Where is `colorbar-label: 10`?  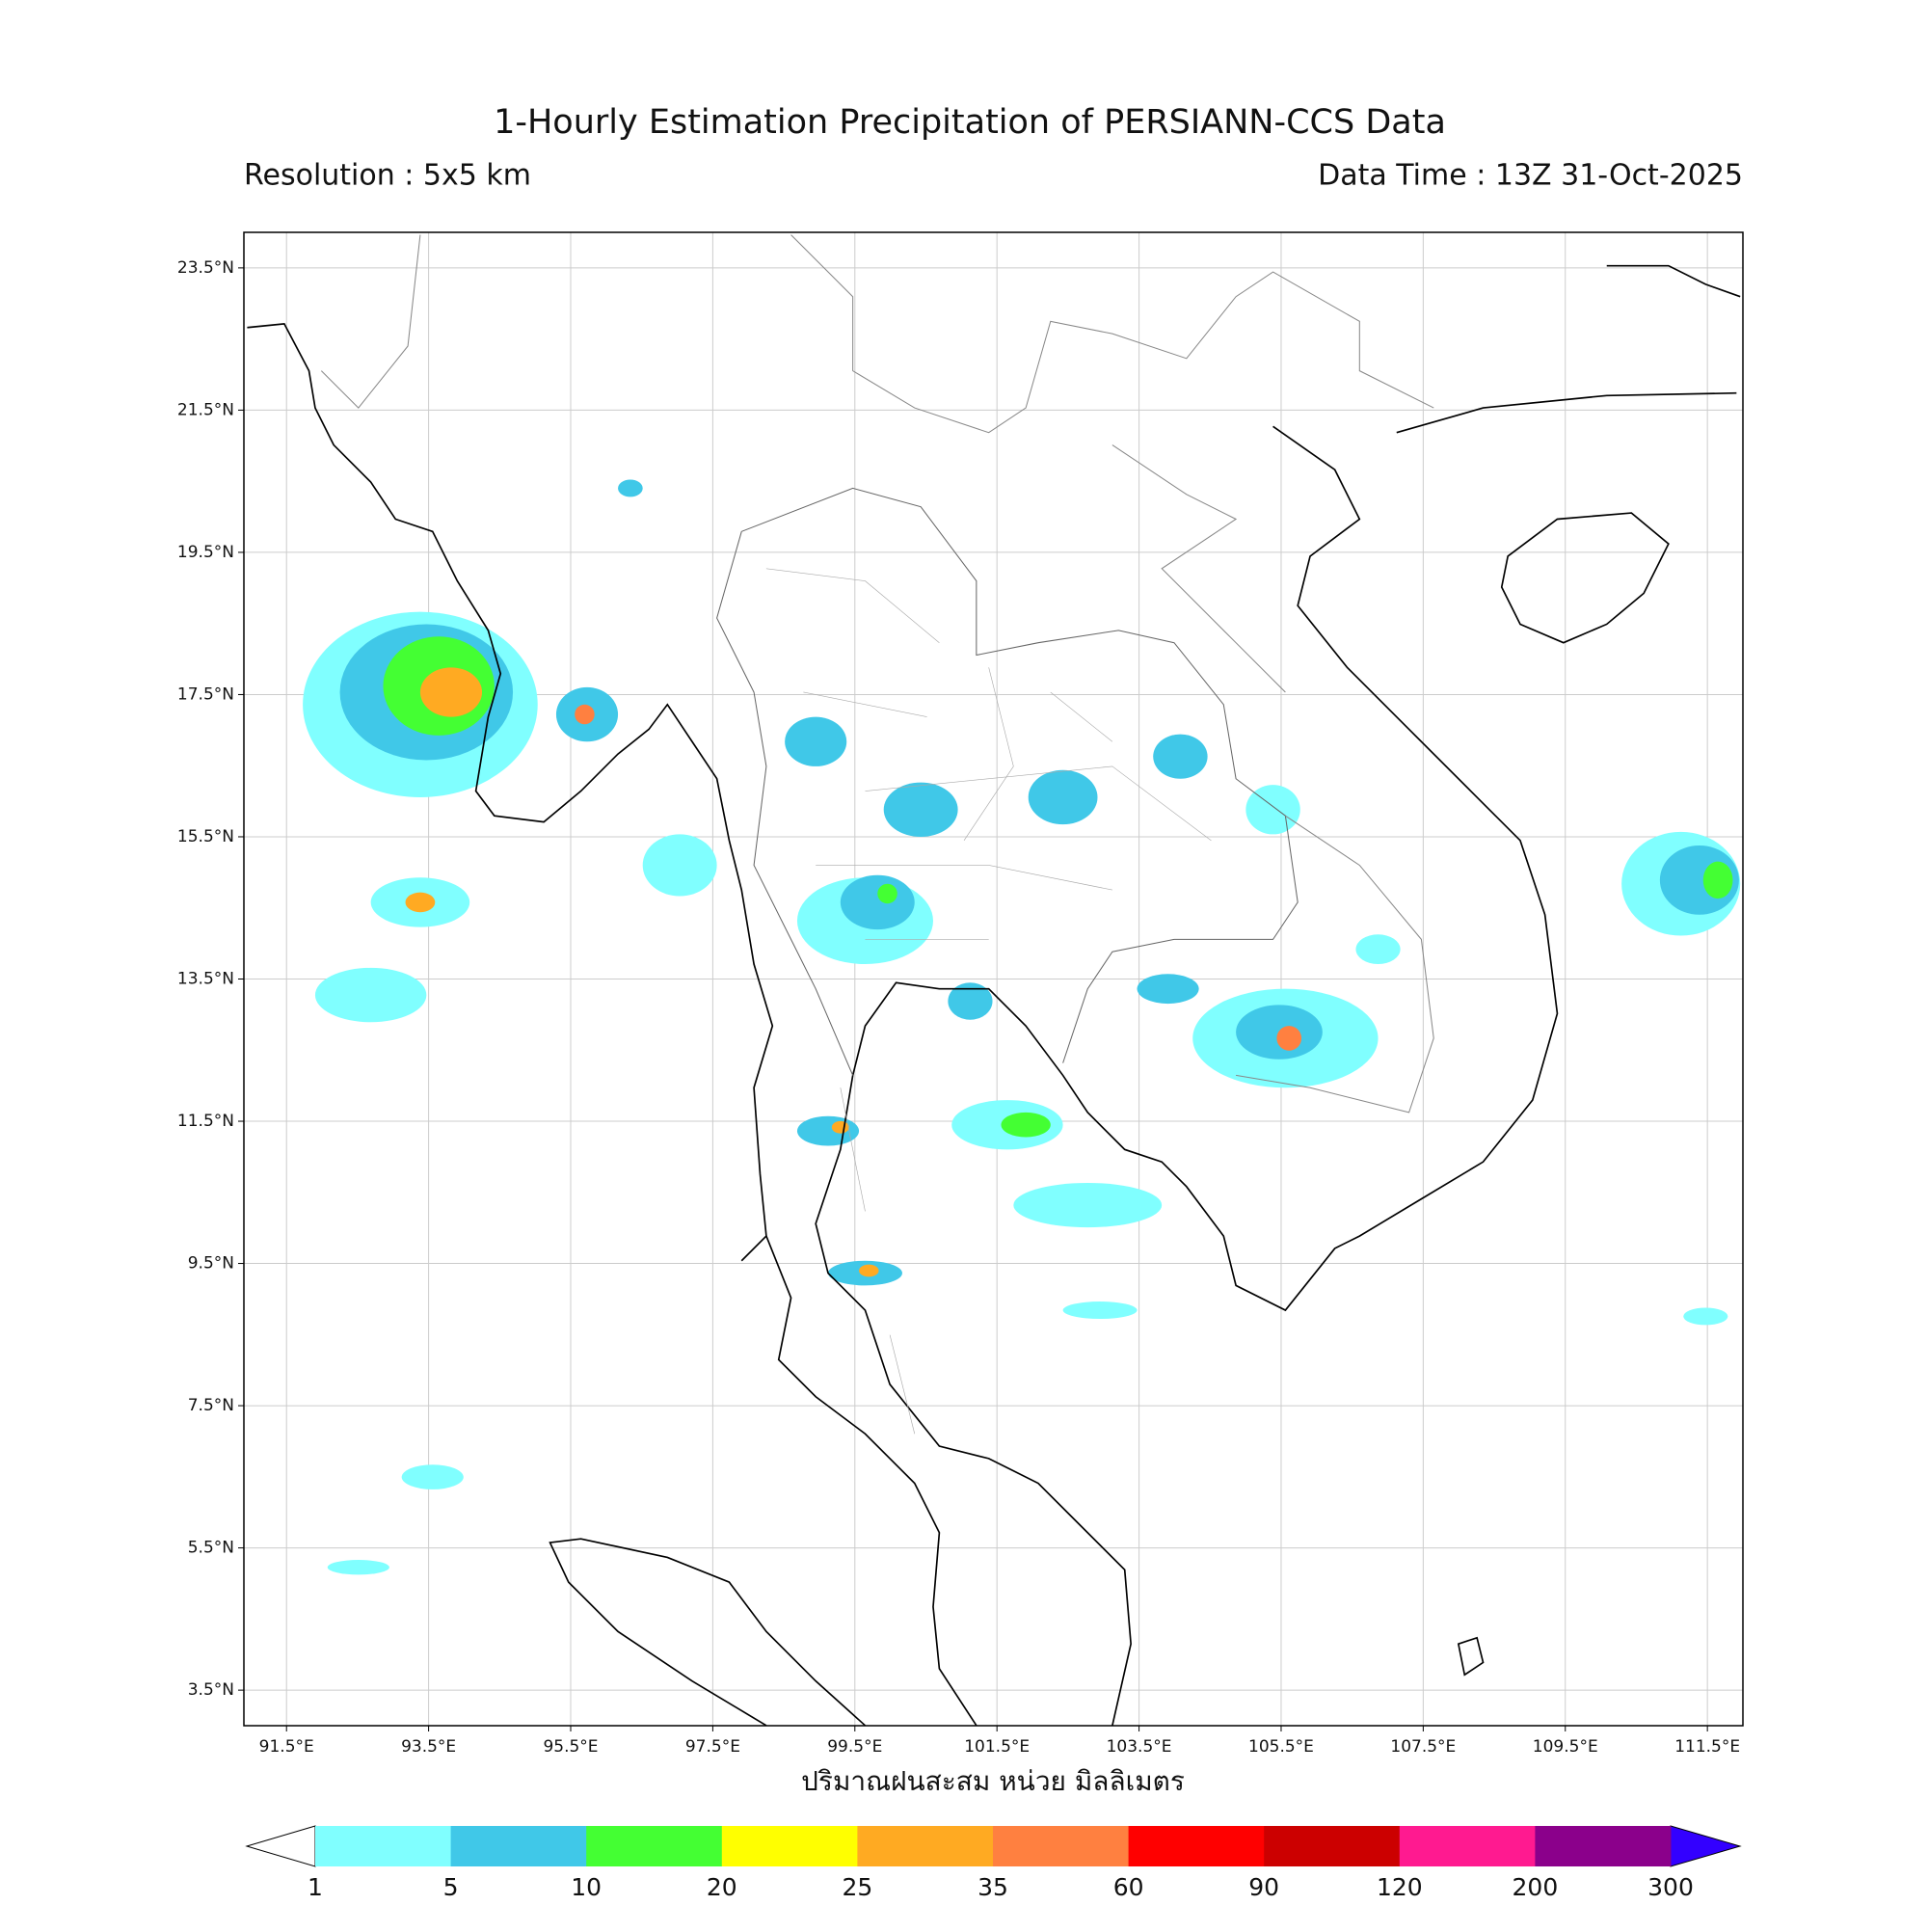 colorbar-label: 10 is located at coordinates (586, 1887).